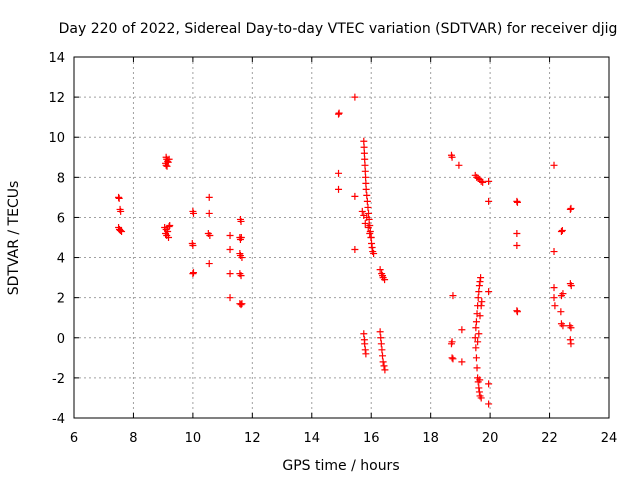 The height and width of the screenshot is (480, 640). Describe the element at coordinates (61, 218) in the screenshot. I see `y-tick-label: 6` at that location.